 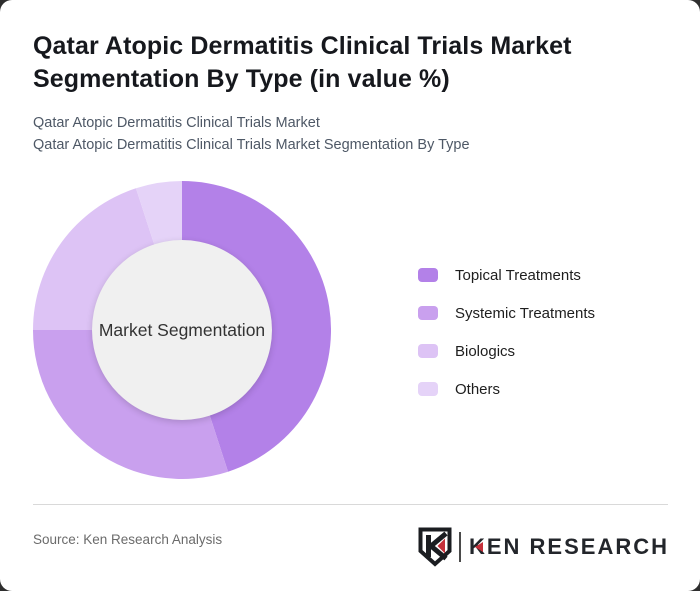 I want to click on source-note: Source: Ken Research Analysis, so click(x=128, y=539).